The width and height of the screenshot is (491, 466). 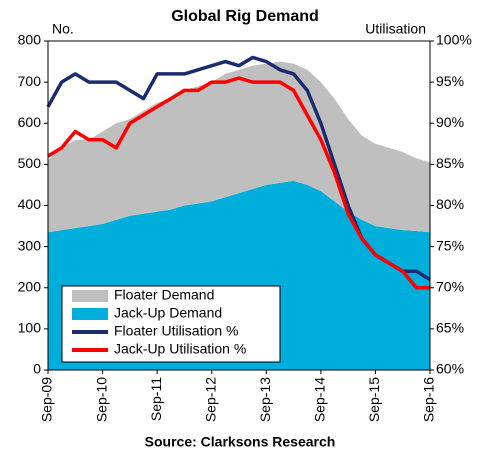 What do you see at coordinates (37, 369) in the screenshot?
I see `y-tick-label: 0` at bounding box center [37, 369].